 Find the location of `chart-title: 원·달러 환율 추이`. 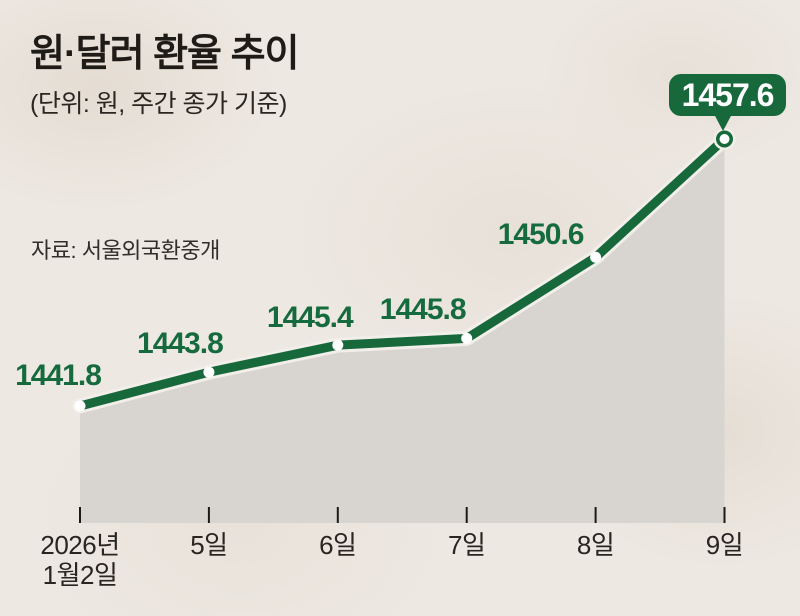

chart-title: 원·달러 환율 추이 is located at coordinates (164, 54).